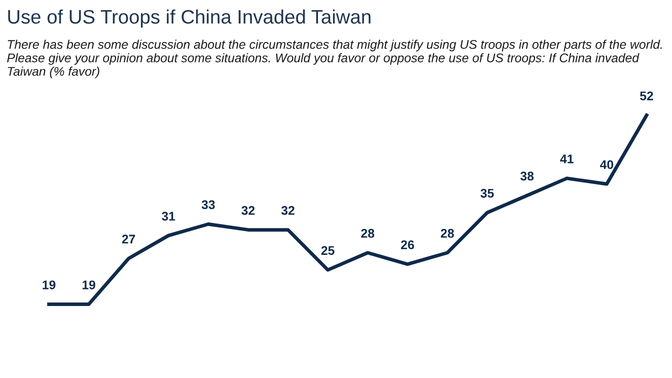  I want to click on data-label: 38, so click(527, 176).